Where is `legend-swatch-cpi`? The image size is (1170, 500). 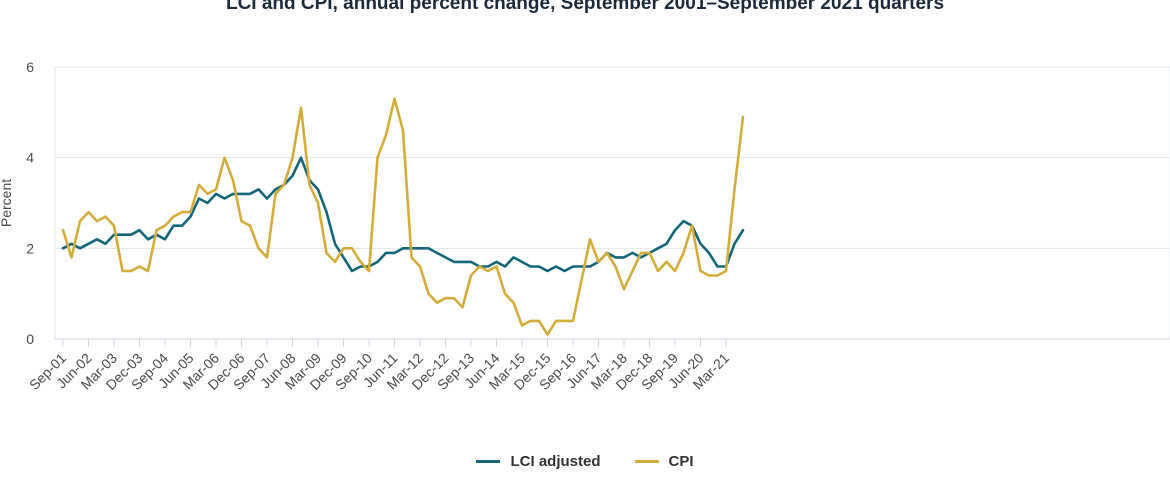
legend-swatch-cpi is located at coordinates (646, 461).